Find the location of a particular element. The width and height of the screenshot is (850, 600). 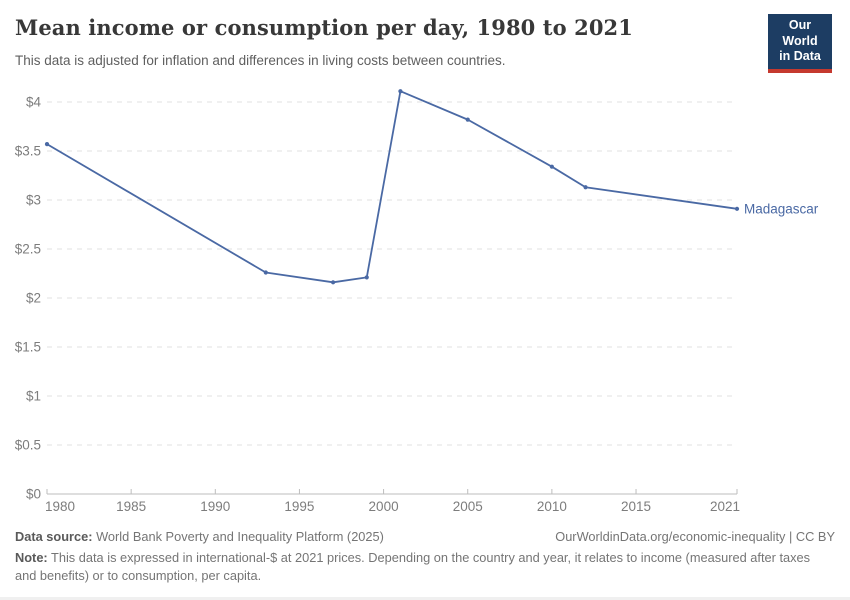

data-source-label: Data source: is located at coordinates (54, 536).